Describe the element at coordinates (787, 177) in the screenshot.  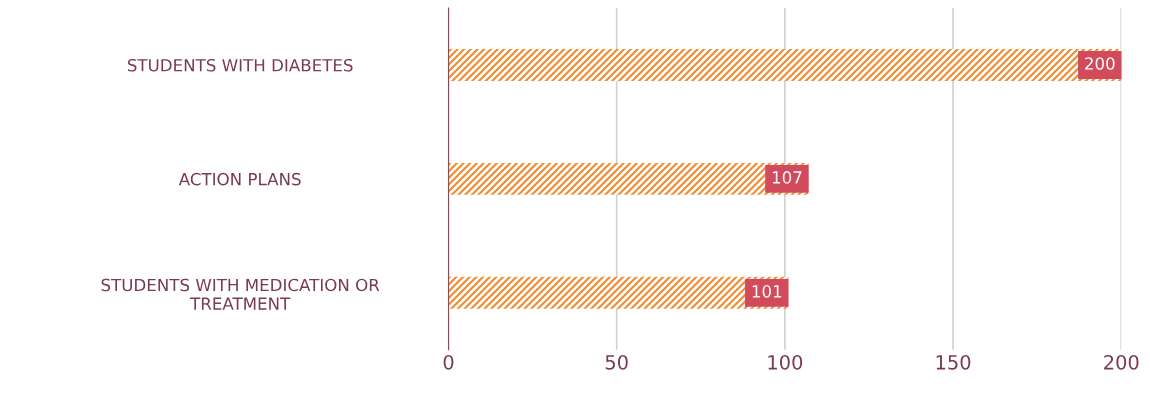
I see `data-label: 107` at that location.